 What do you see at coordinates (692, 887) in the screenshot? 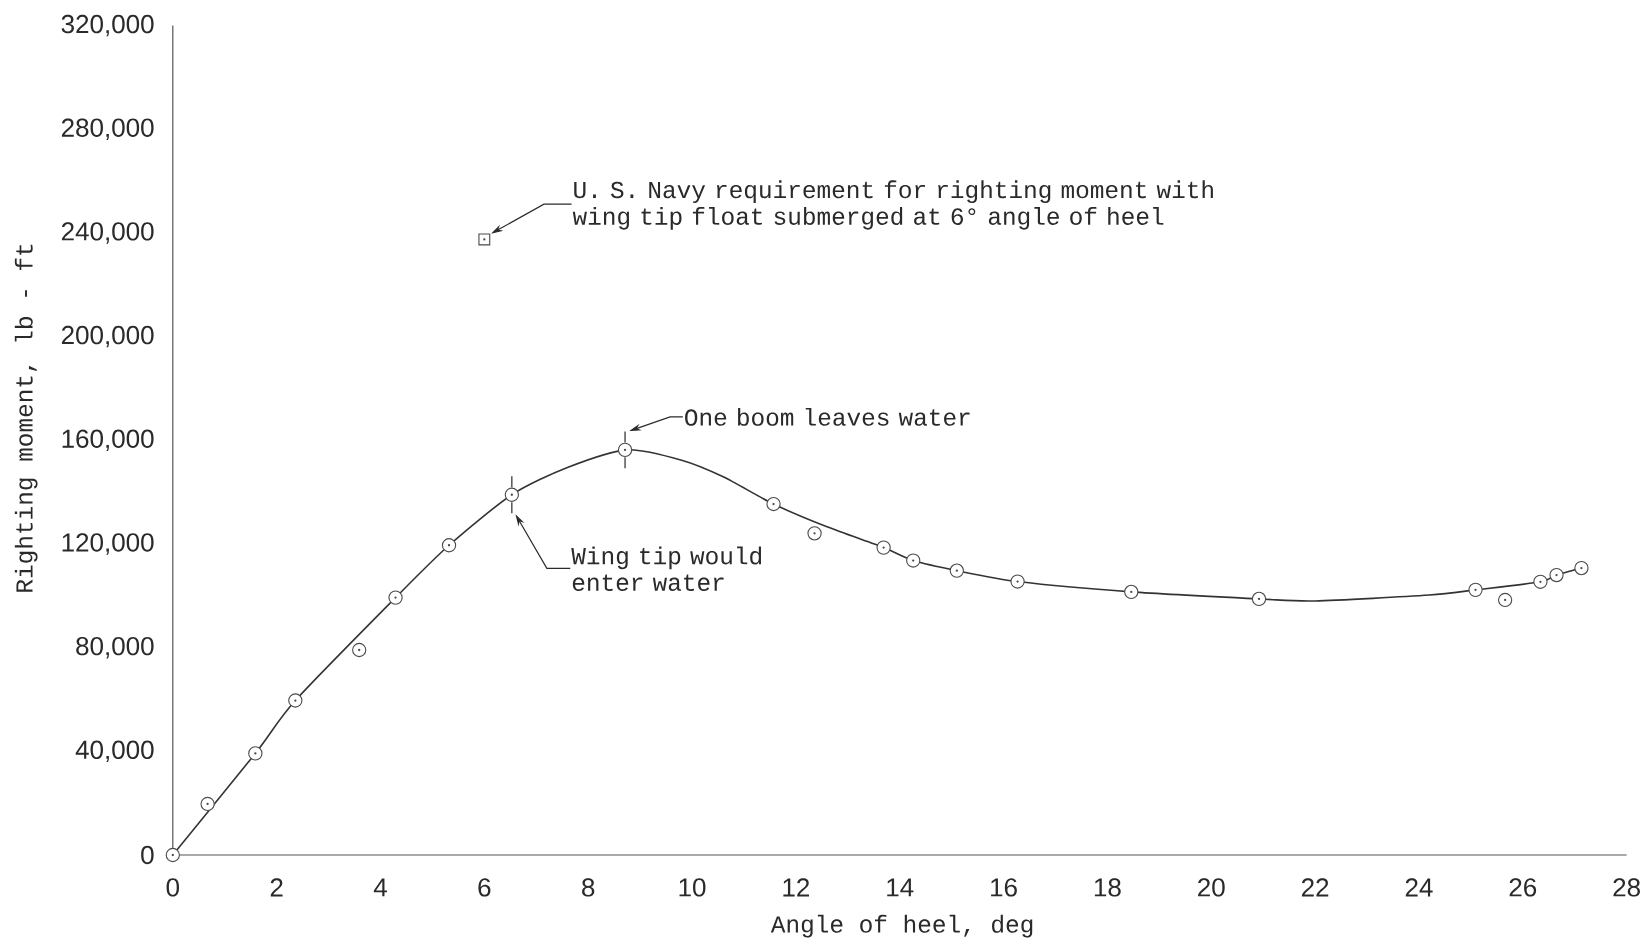
I see `x-tick-label: 10` at bounding box center [692, 887].